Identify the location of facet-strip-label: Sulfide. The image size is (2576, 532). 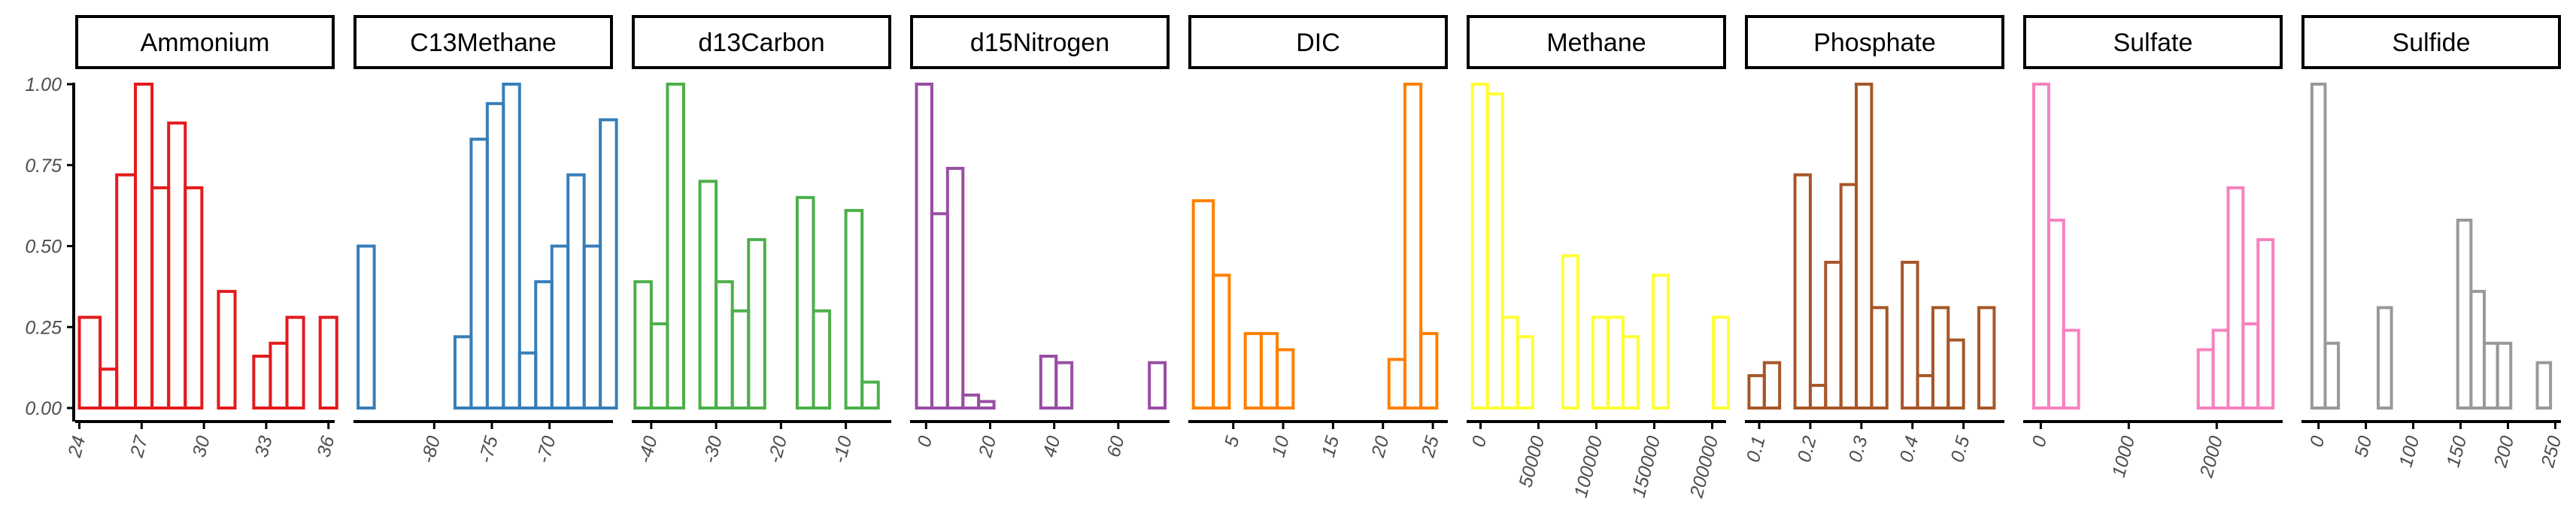
(2431, 43).